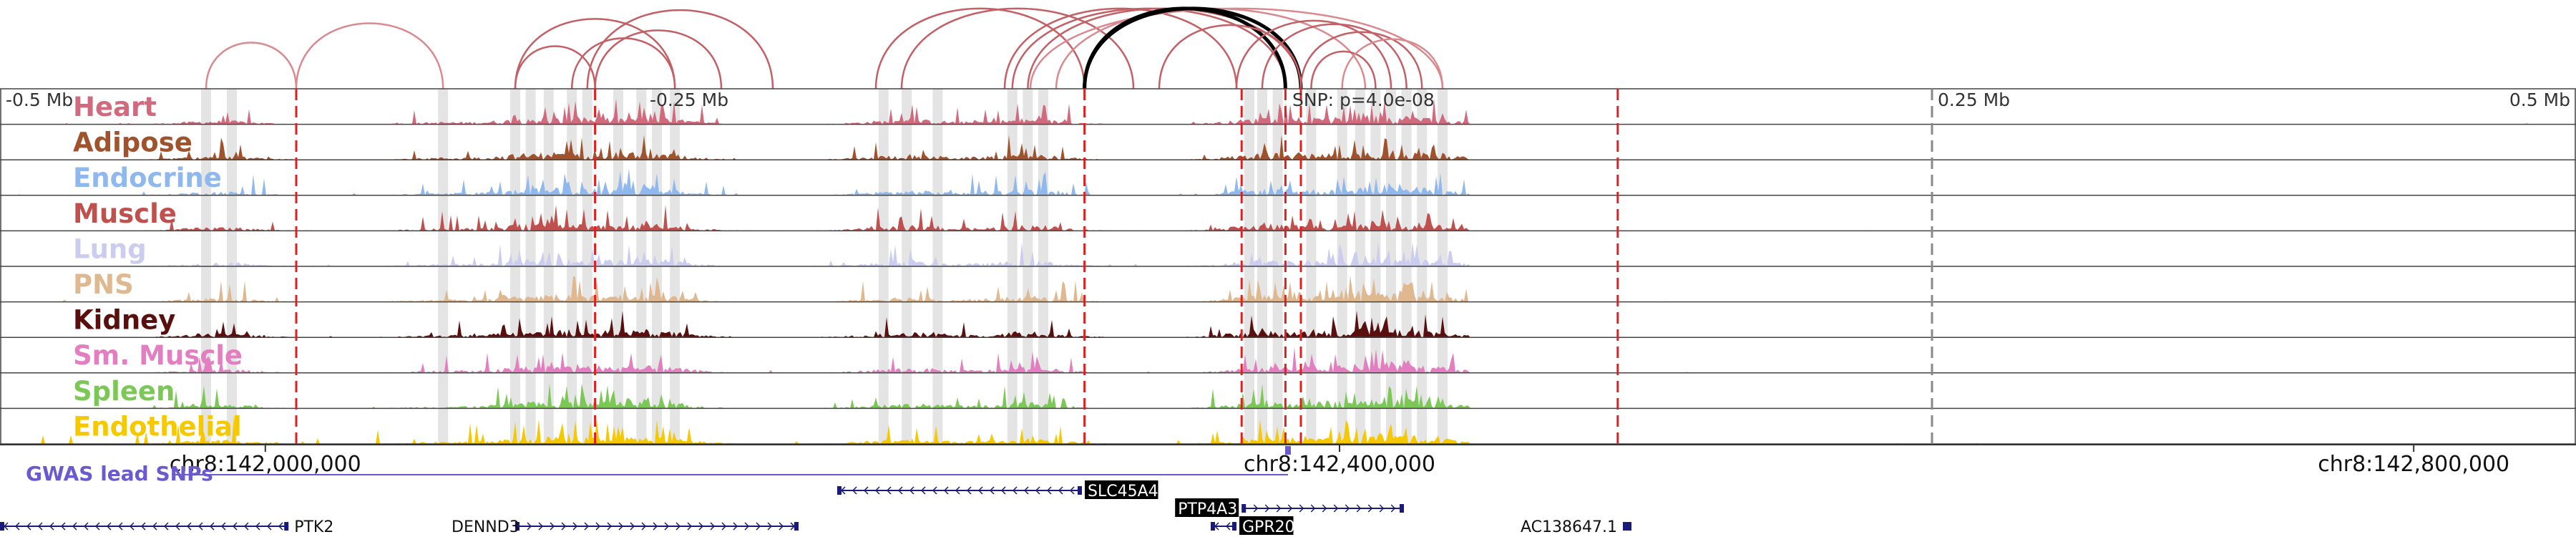 The image size is (2576, 537). Describe the element at coordinates (997, 490) in the screenshot. I see `gene-slc45a4: SLC45A4` at that location.